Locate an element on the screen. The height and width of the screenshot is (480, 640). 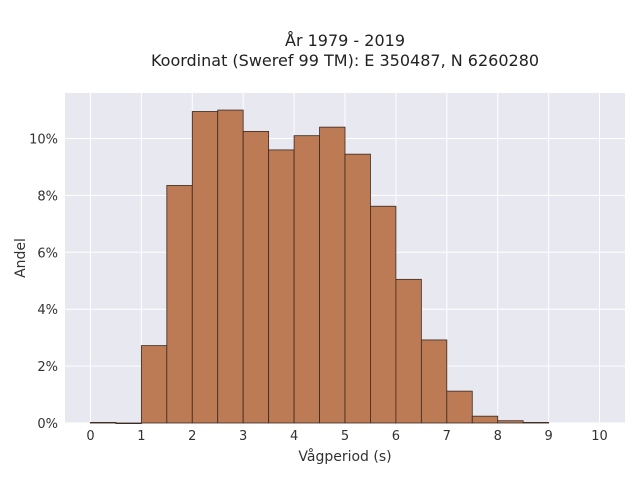
x-axis-ticks: 0 1 2 3 4 5 6 7 8 9 10 is located at coordinates (347, 436).